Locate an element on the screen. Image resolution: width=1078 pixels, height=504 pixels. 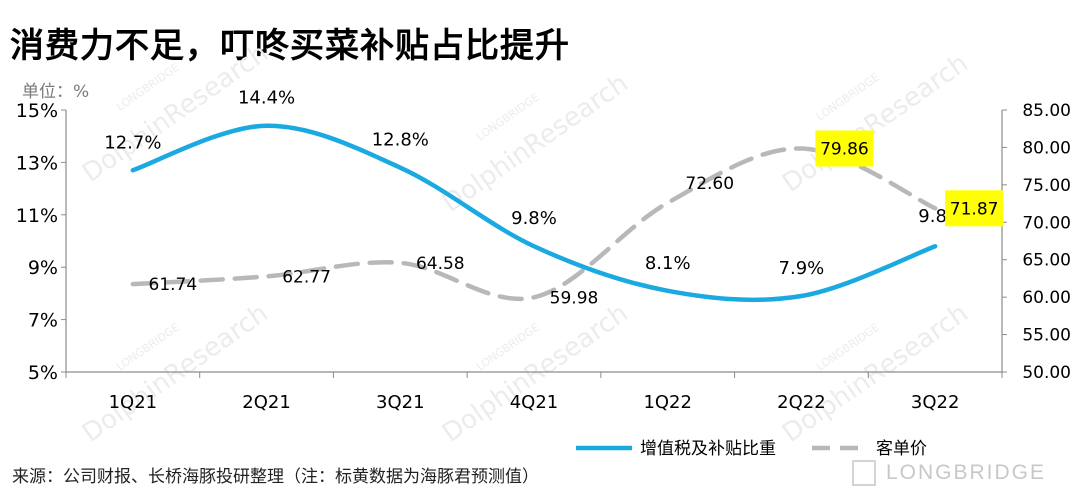
right-tick-label: 80.00 is located at coordinates (1046, 148).